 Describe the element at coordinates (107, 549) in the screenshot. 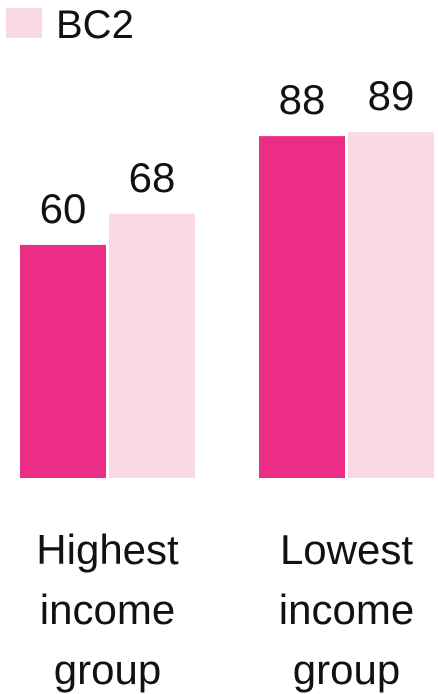

I see `category-label-0-line-0: Highest` at that location.